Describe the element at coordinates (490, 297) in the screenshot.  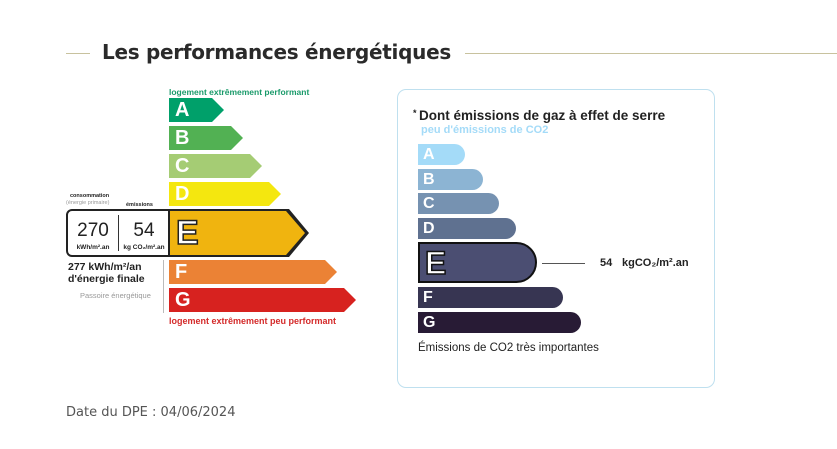
I see `ges-class-f: F` at that location.